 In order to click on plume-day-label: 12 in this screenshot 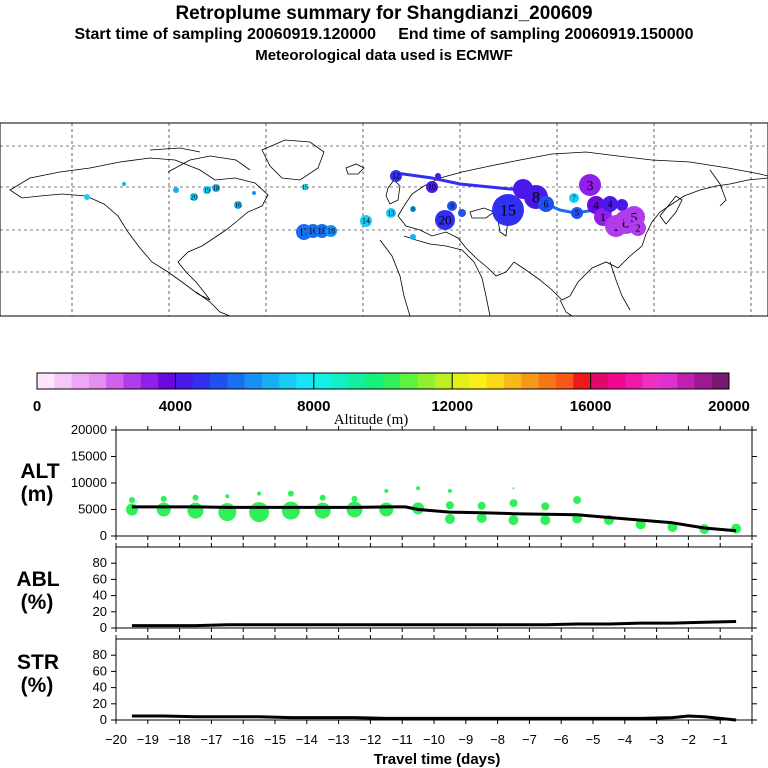, I will do `click(396, 176)`.